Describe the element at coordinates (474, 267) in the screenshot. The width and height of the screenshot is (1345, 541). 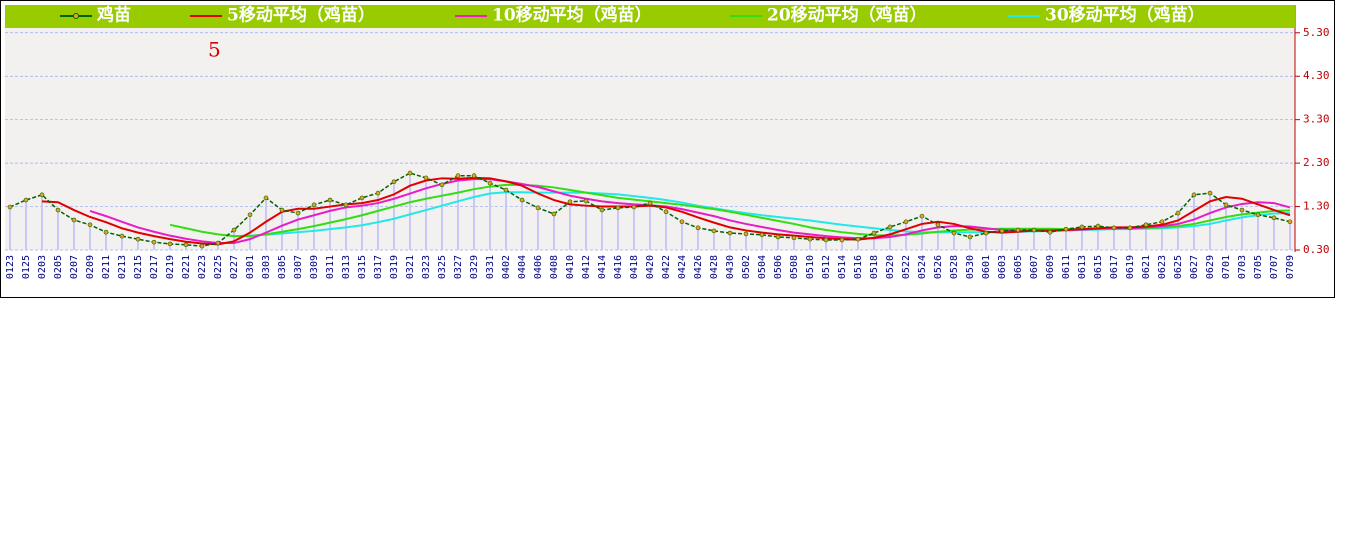
I see `x-tick-label: 0329` at that location.